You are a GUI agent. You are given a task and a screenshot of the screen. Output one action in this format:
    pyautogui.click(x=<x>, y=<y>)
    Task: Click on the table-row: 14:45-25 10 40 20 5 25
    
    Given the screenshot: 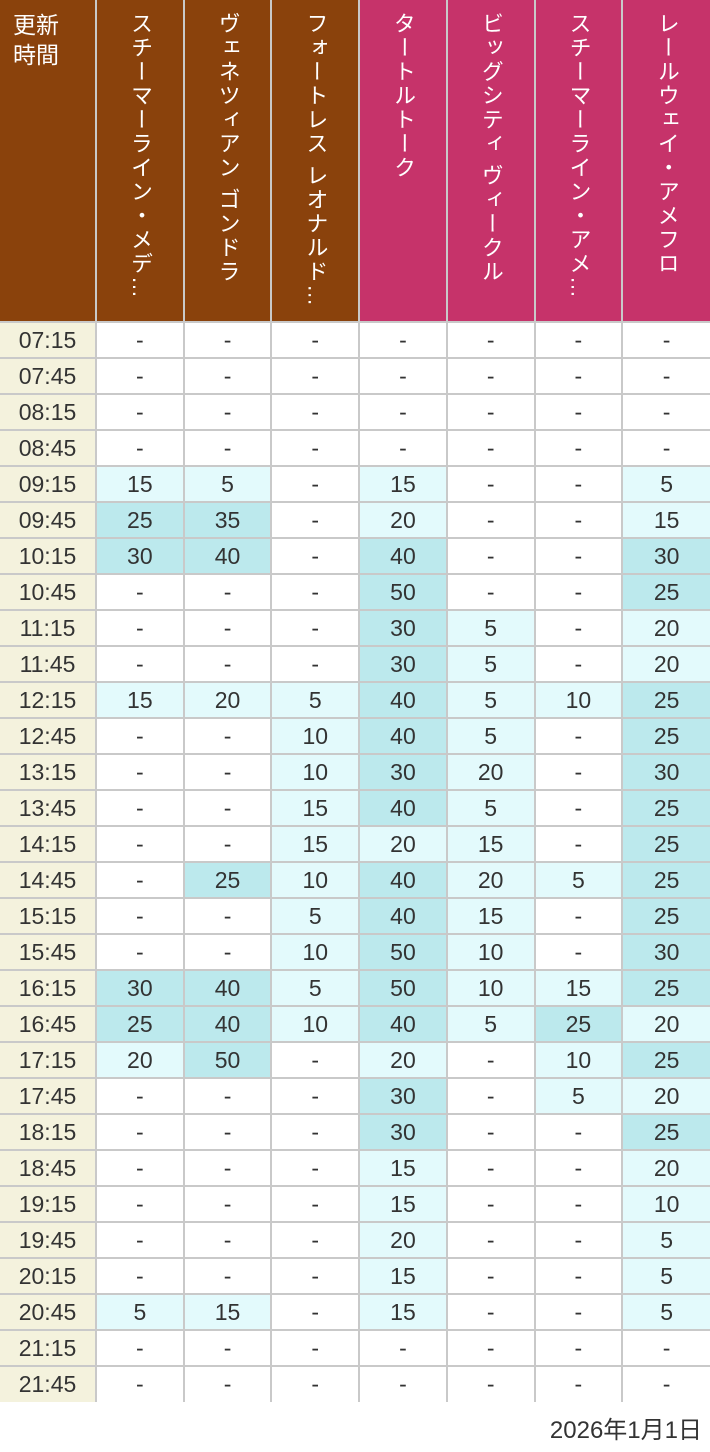 What is the action you would take?
    pyautogui.click(x=355, y=880)
    